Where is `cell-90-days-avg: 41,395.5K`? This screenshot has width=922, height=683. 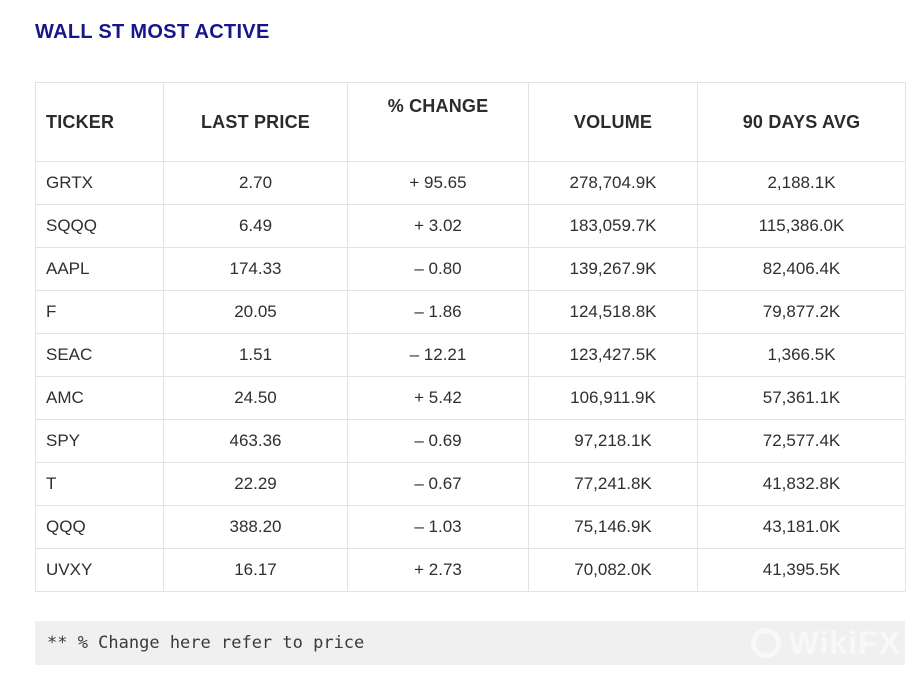 cell-90-days-avg: 41,395.5K is located at coordinates (801, 570).